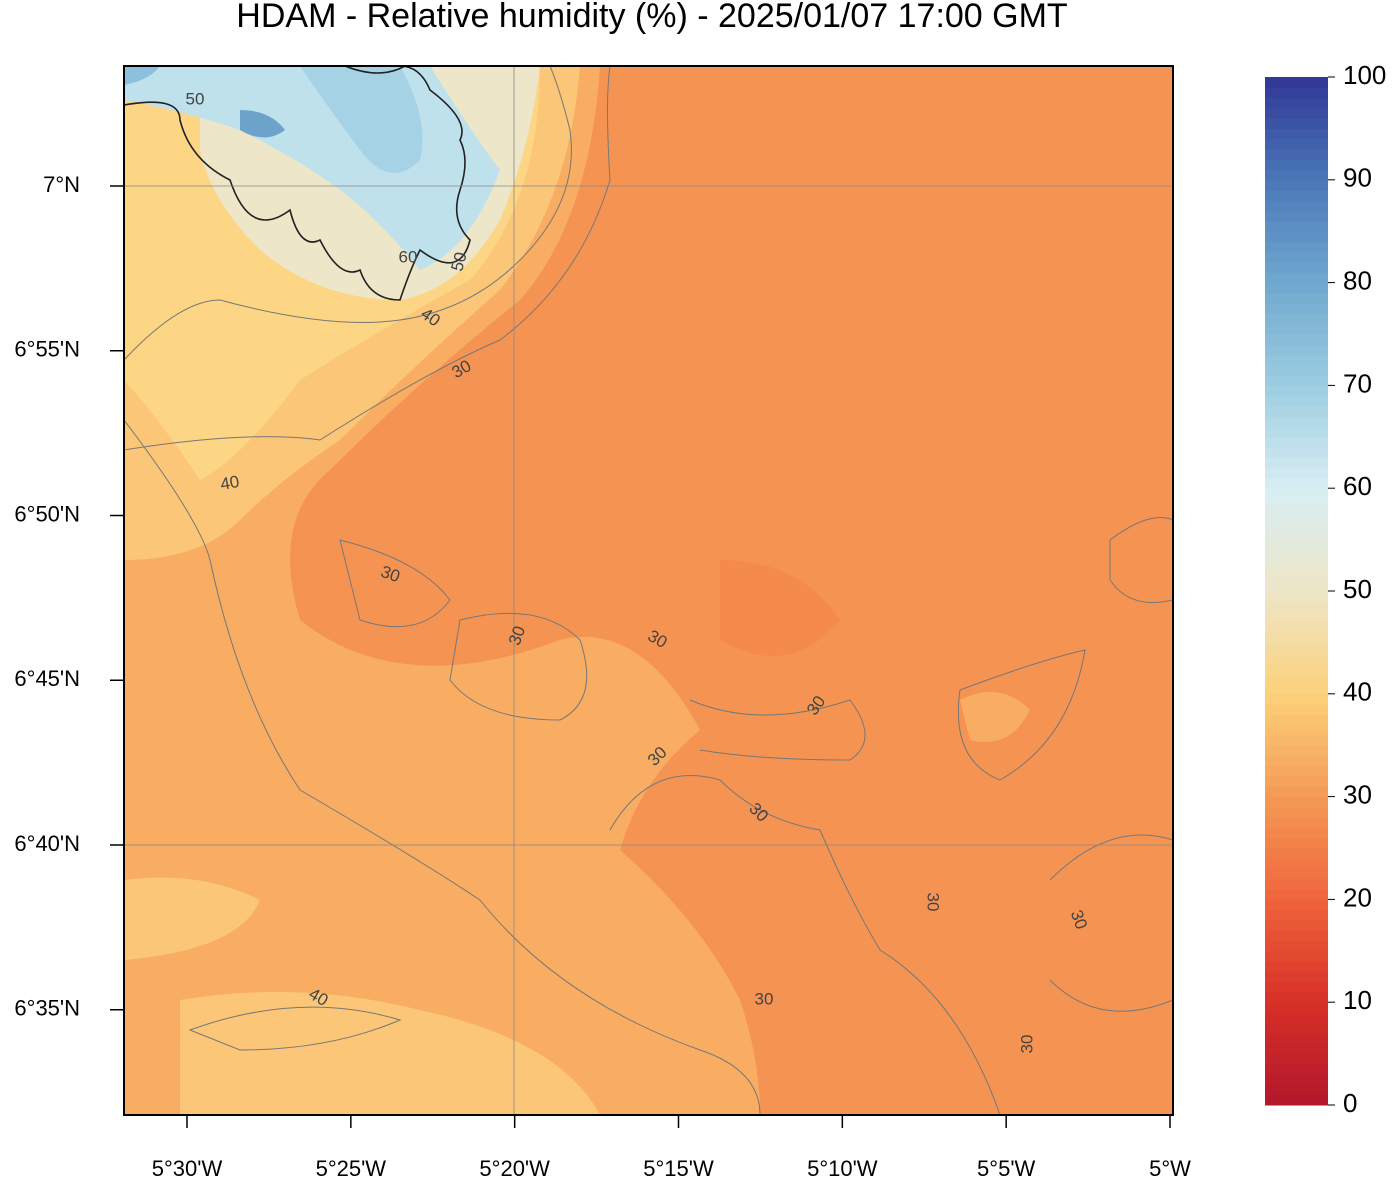 This screenshot has width=1394, height=1186. Describe the element at coordinates (458, 261) in the screenshot. I see `contour-label: 50` at that location.